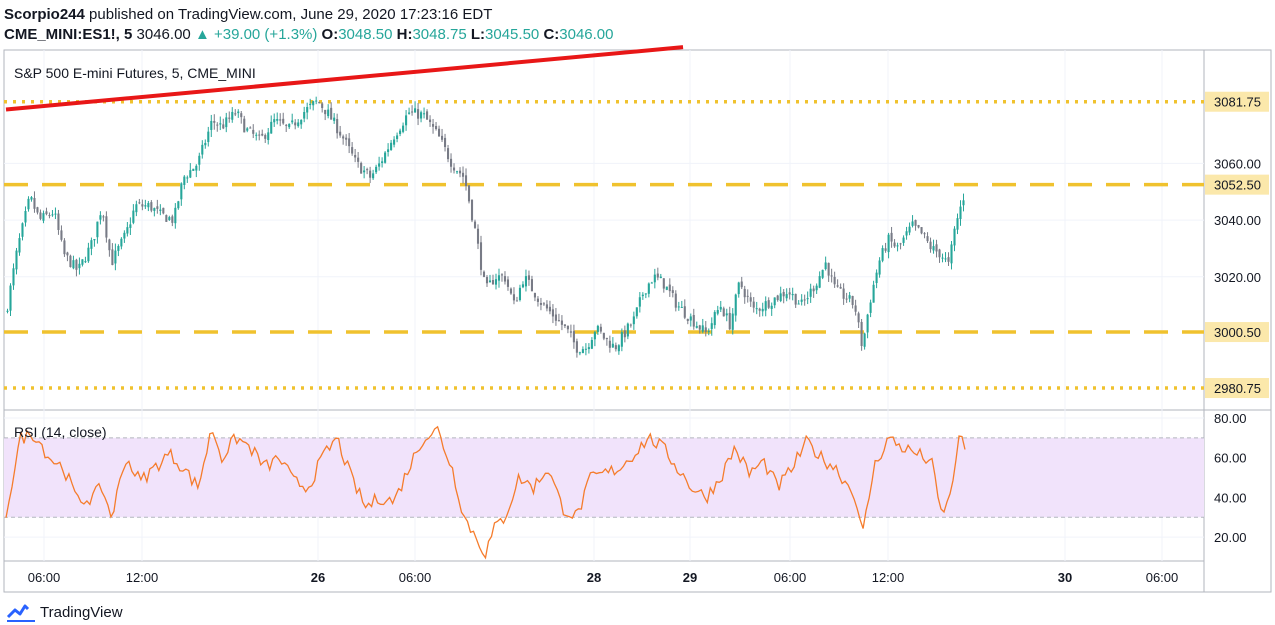  What do you see at coordinates (21, 612) in the screenshot?
I see `tradingview-logo-icon` at bounding box center [21, 612].